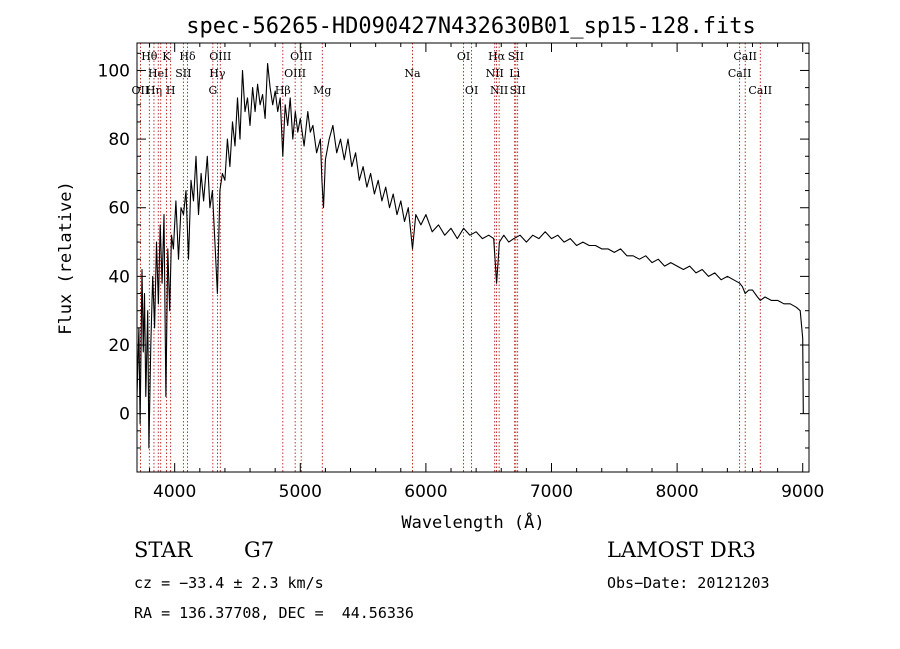 Image resolution: width=900 pixels, height=649 pixels. I want to click on line-marker-label-18: OI, so click(471, 90).